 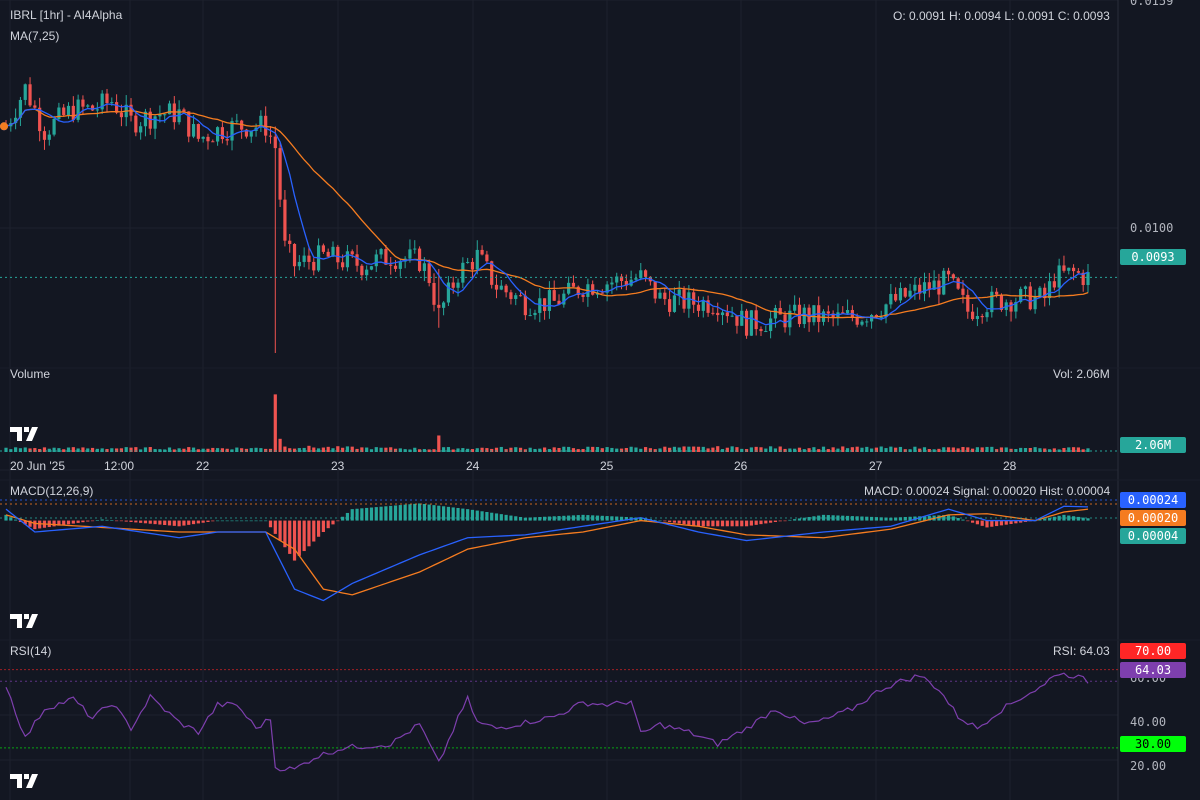 What do you see at coordinates (1152, 228) in the screenshot?
I see `price-tick-0100: 0.0100` at bounding box center [1152, 228].